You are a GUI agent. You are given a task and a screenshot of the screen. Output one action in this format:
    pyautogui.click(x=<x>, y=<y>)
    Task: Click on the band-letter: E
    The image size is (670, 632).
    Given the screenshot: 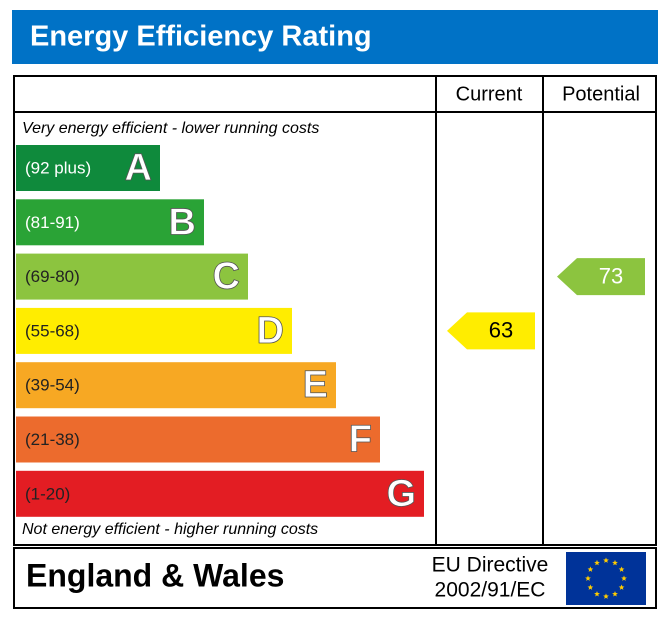 What is the action you would take?
    pyautogui.click(x=315, y=385)
    